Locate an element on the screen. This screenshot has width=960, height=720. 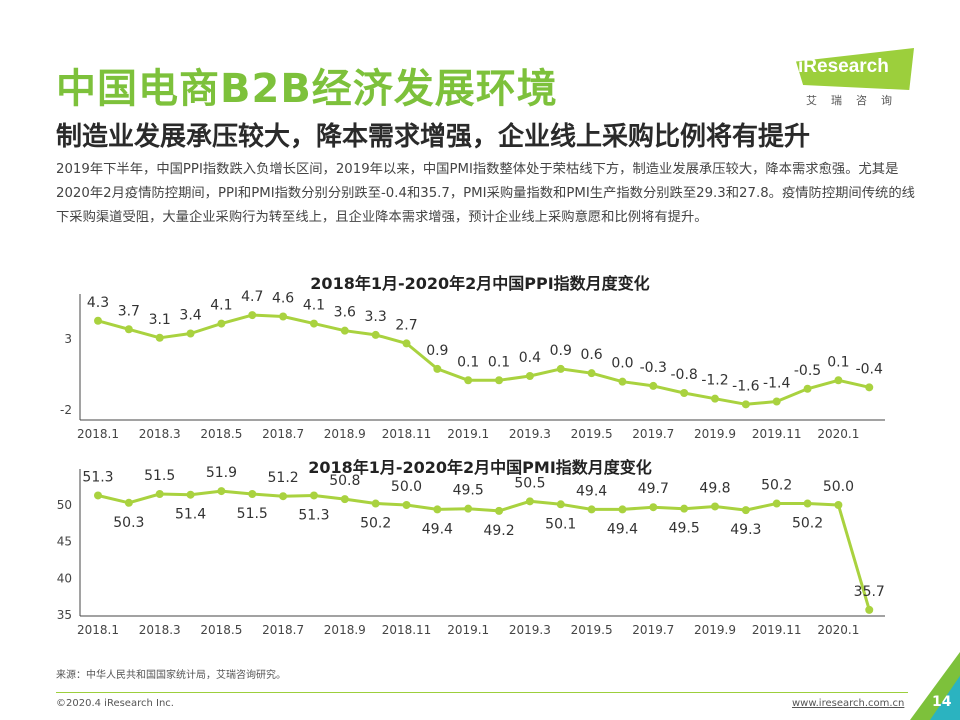
page-subtitle: 制造业发展承压较大，降本需求增强，企业线上采购比例将有提升 is located at coordinates (433, 137).